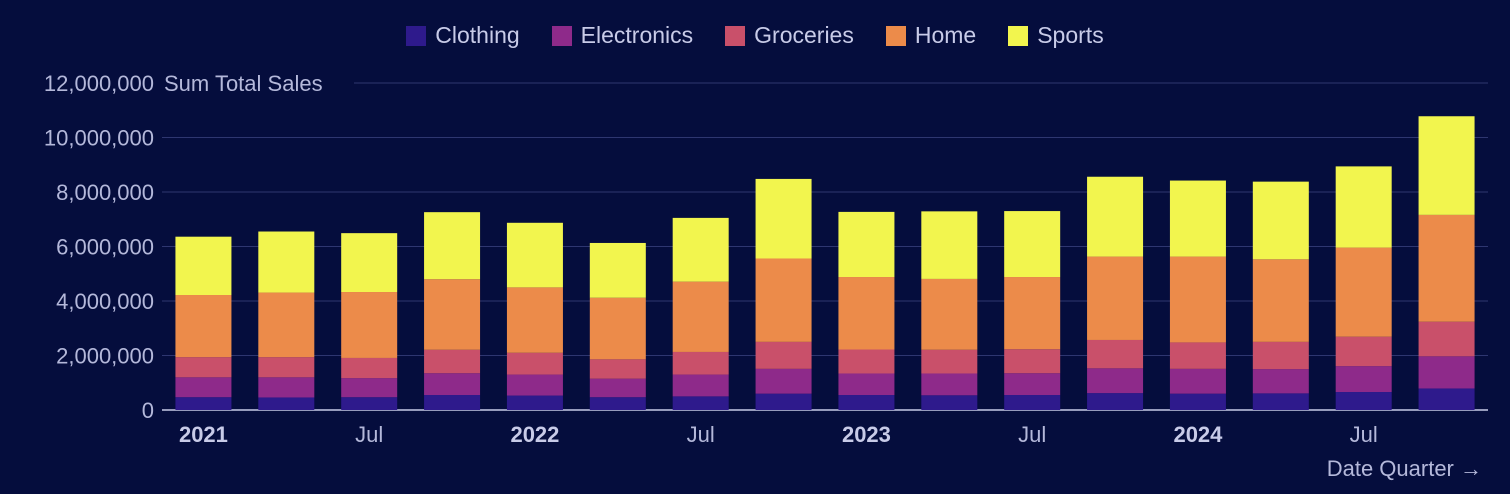 The height and width of the screenshot is (494, 1510). What do you see at coordinates (789, 35) in the screenshot?
I see `legend-item-groceries: Groceries` at bounding box center [789, 35].